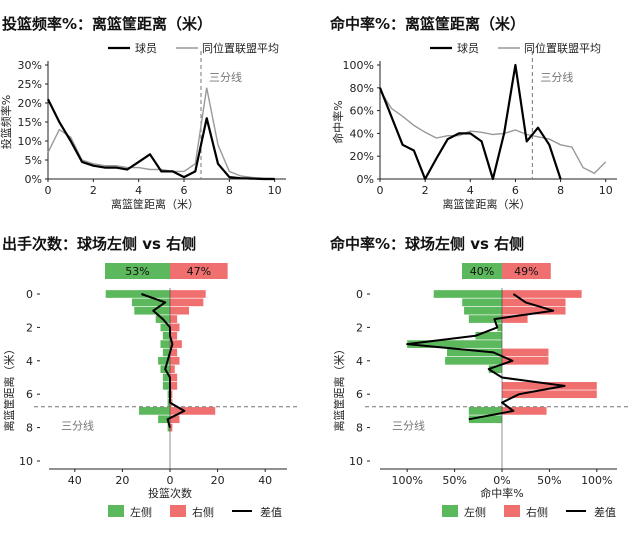  What do you see at coordinates (138, 190) in the screenshot?
I see `x-tick-label: 4` at bounding box center [138, 190].